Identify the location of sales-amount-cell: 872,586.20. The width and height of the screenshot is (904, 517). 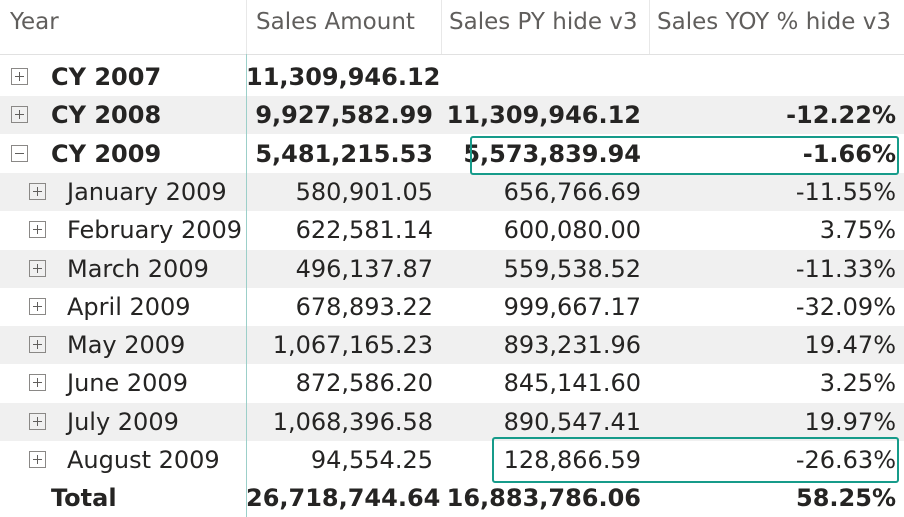
(364, 383).